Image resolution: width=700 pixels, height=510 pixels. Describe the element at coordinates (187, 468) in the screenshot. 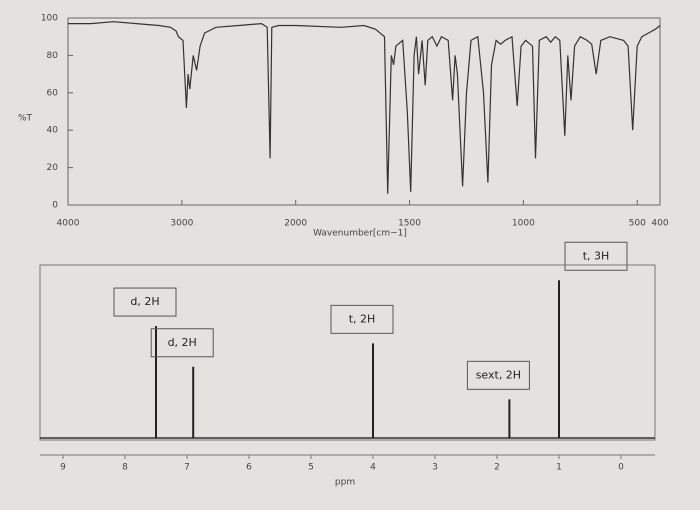

I see `x-tick-label: 7` at that location.